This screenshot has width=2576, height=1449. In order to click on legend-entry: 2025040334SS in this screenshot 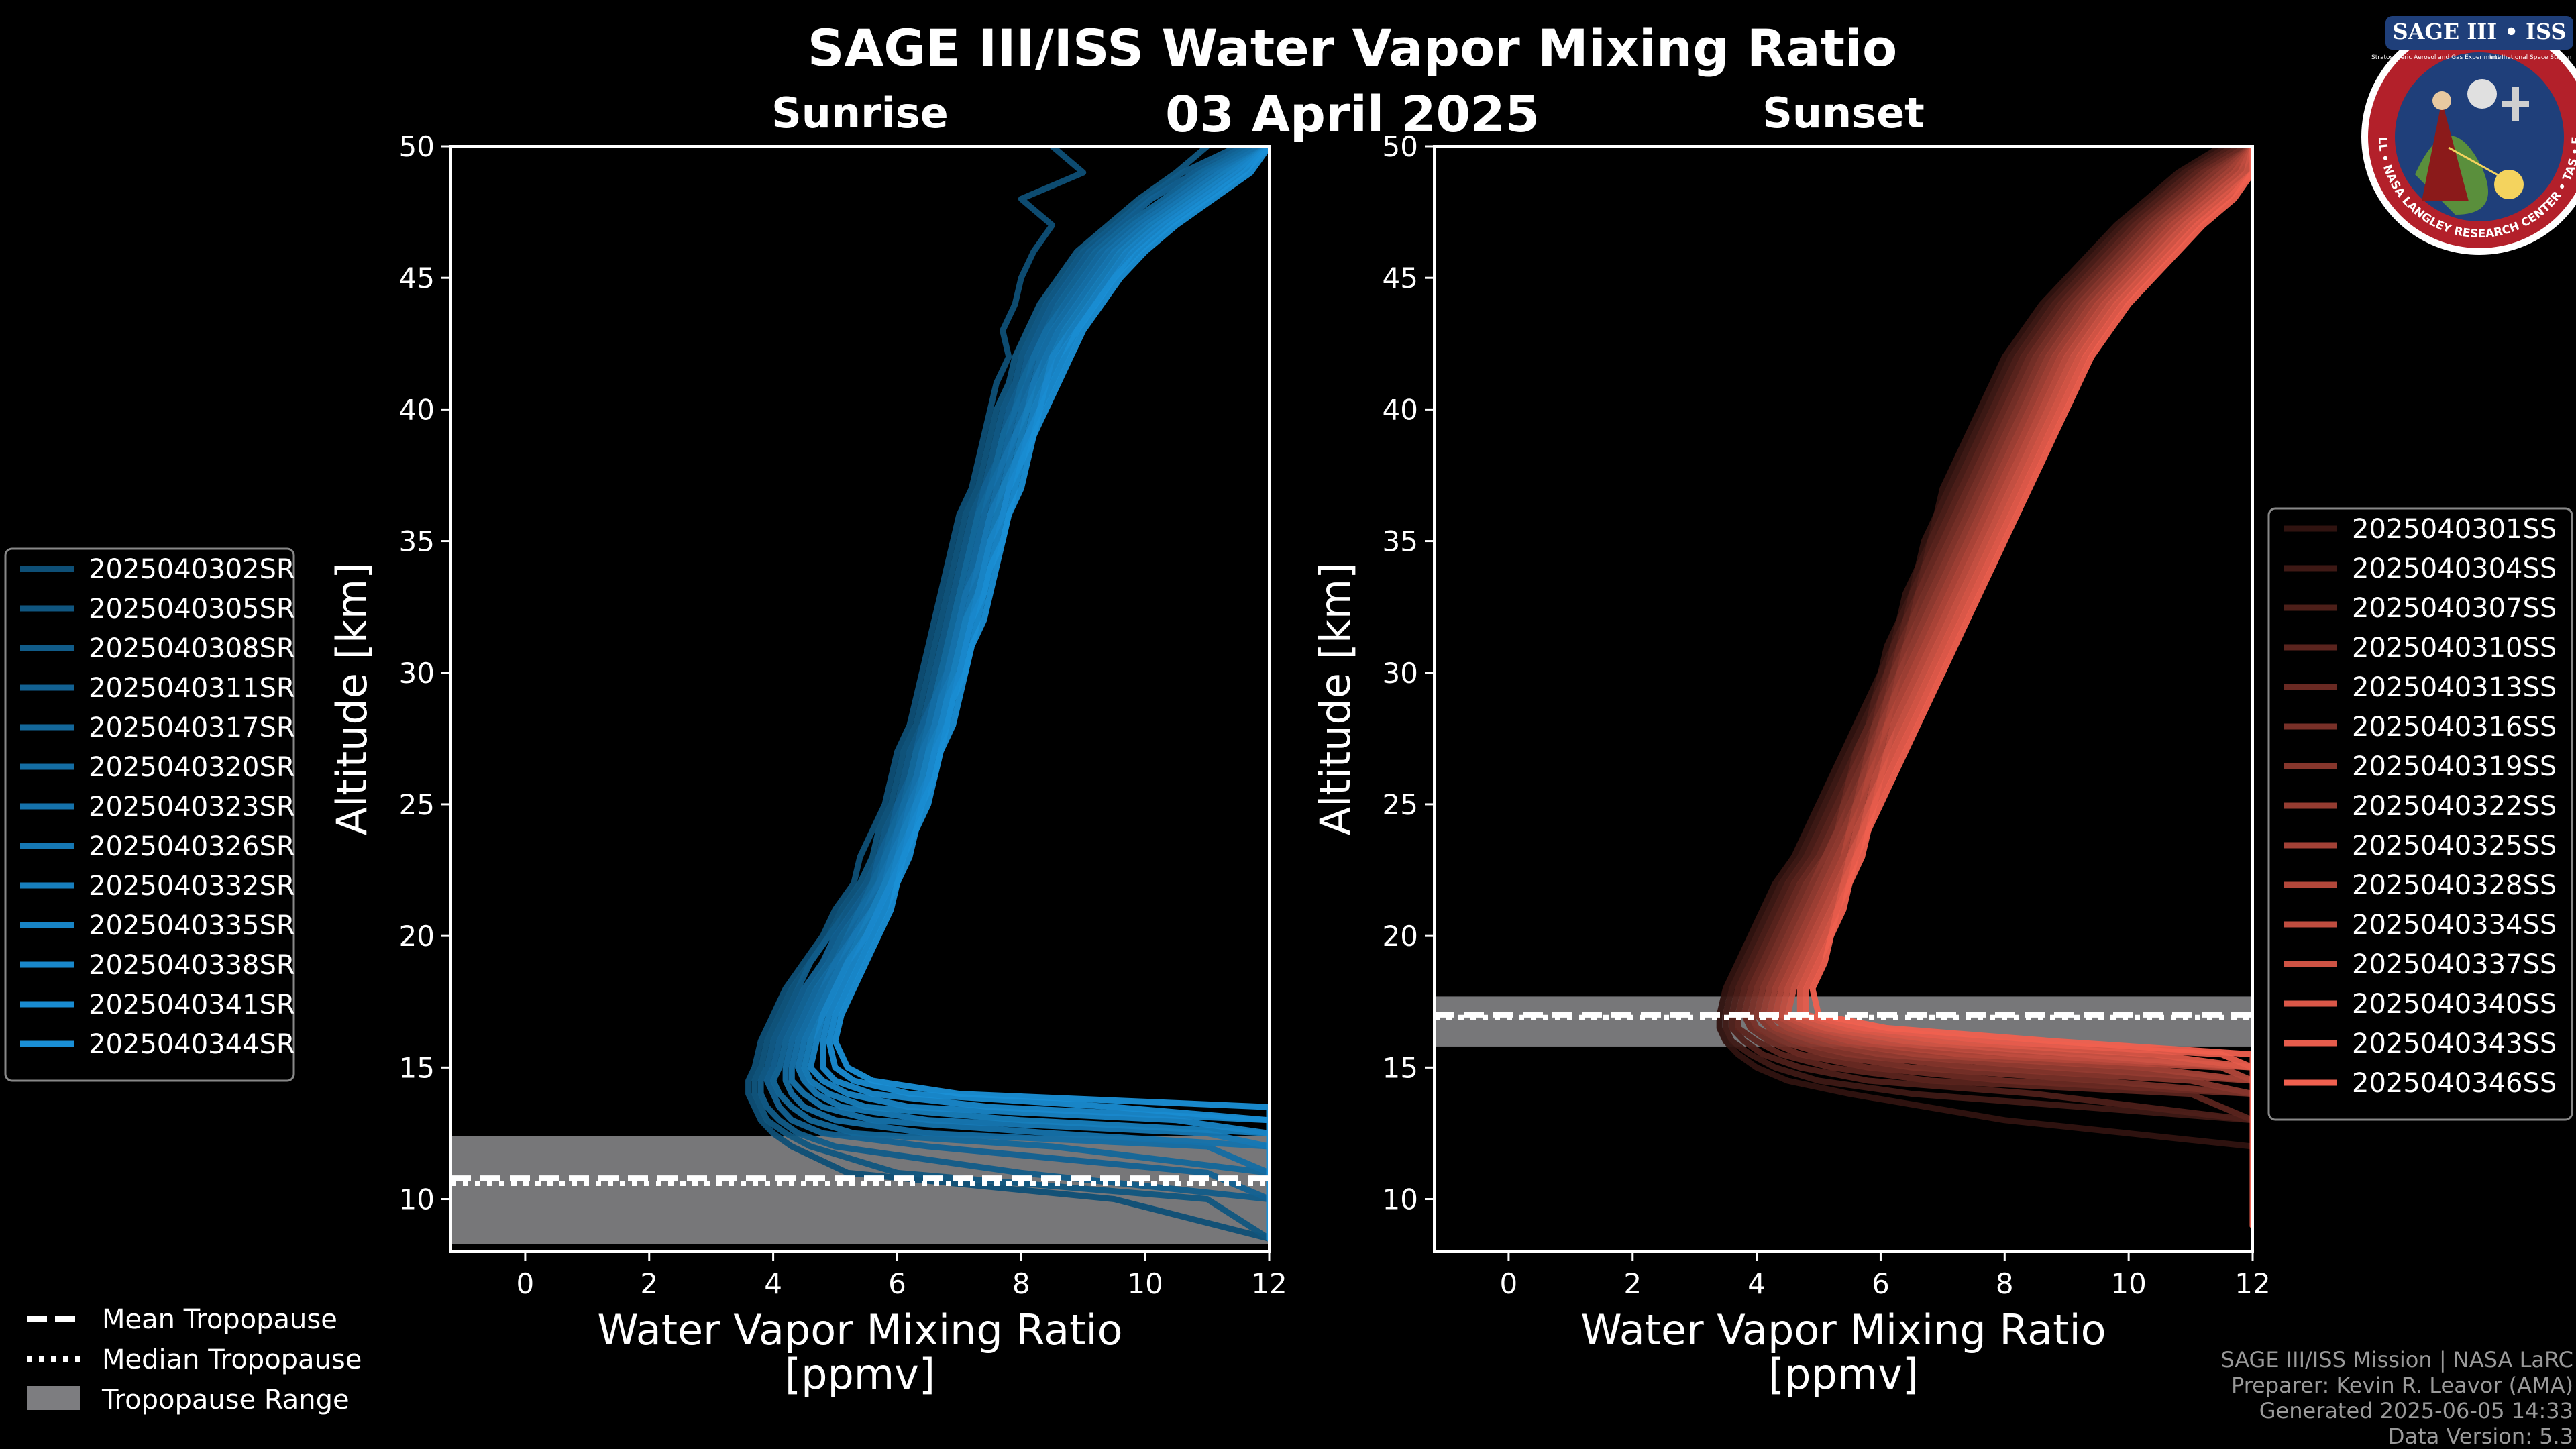, I will do `click(2454, 925)`.